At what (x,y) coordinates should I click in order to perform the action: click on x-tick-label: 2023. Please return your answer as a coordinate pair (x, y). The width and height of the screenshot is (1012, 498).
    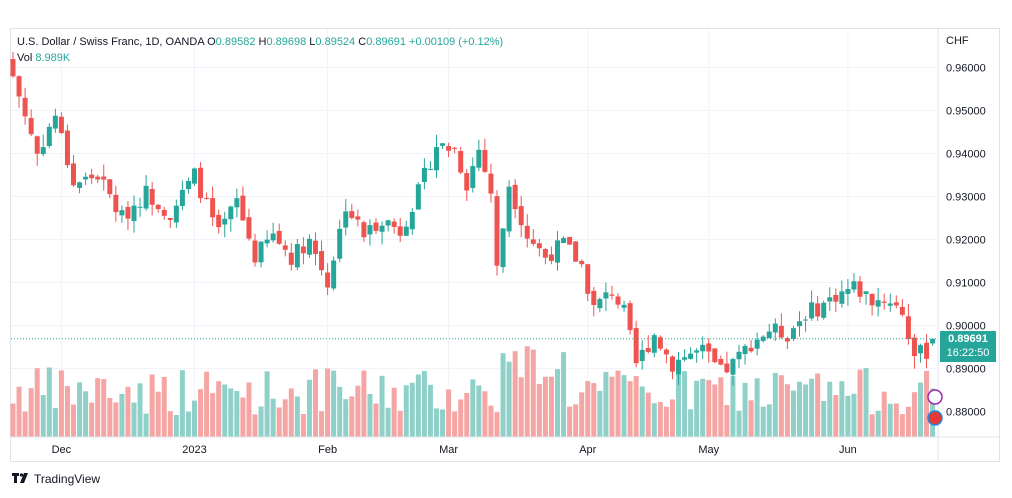
    Looking at the image, I should click on (194, 450).